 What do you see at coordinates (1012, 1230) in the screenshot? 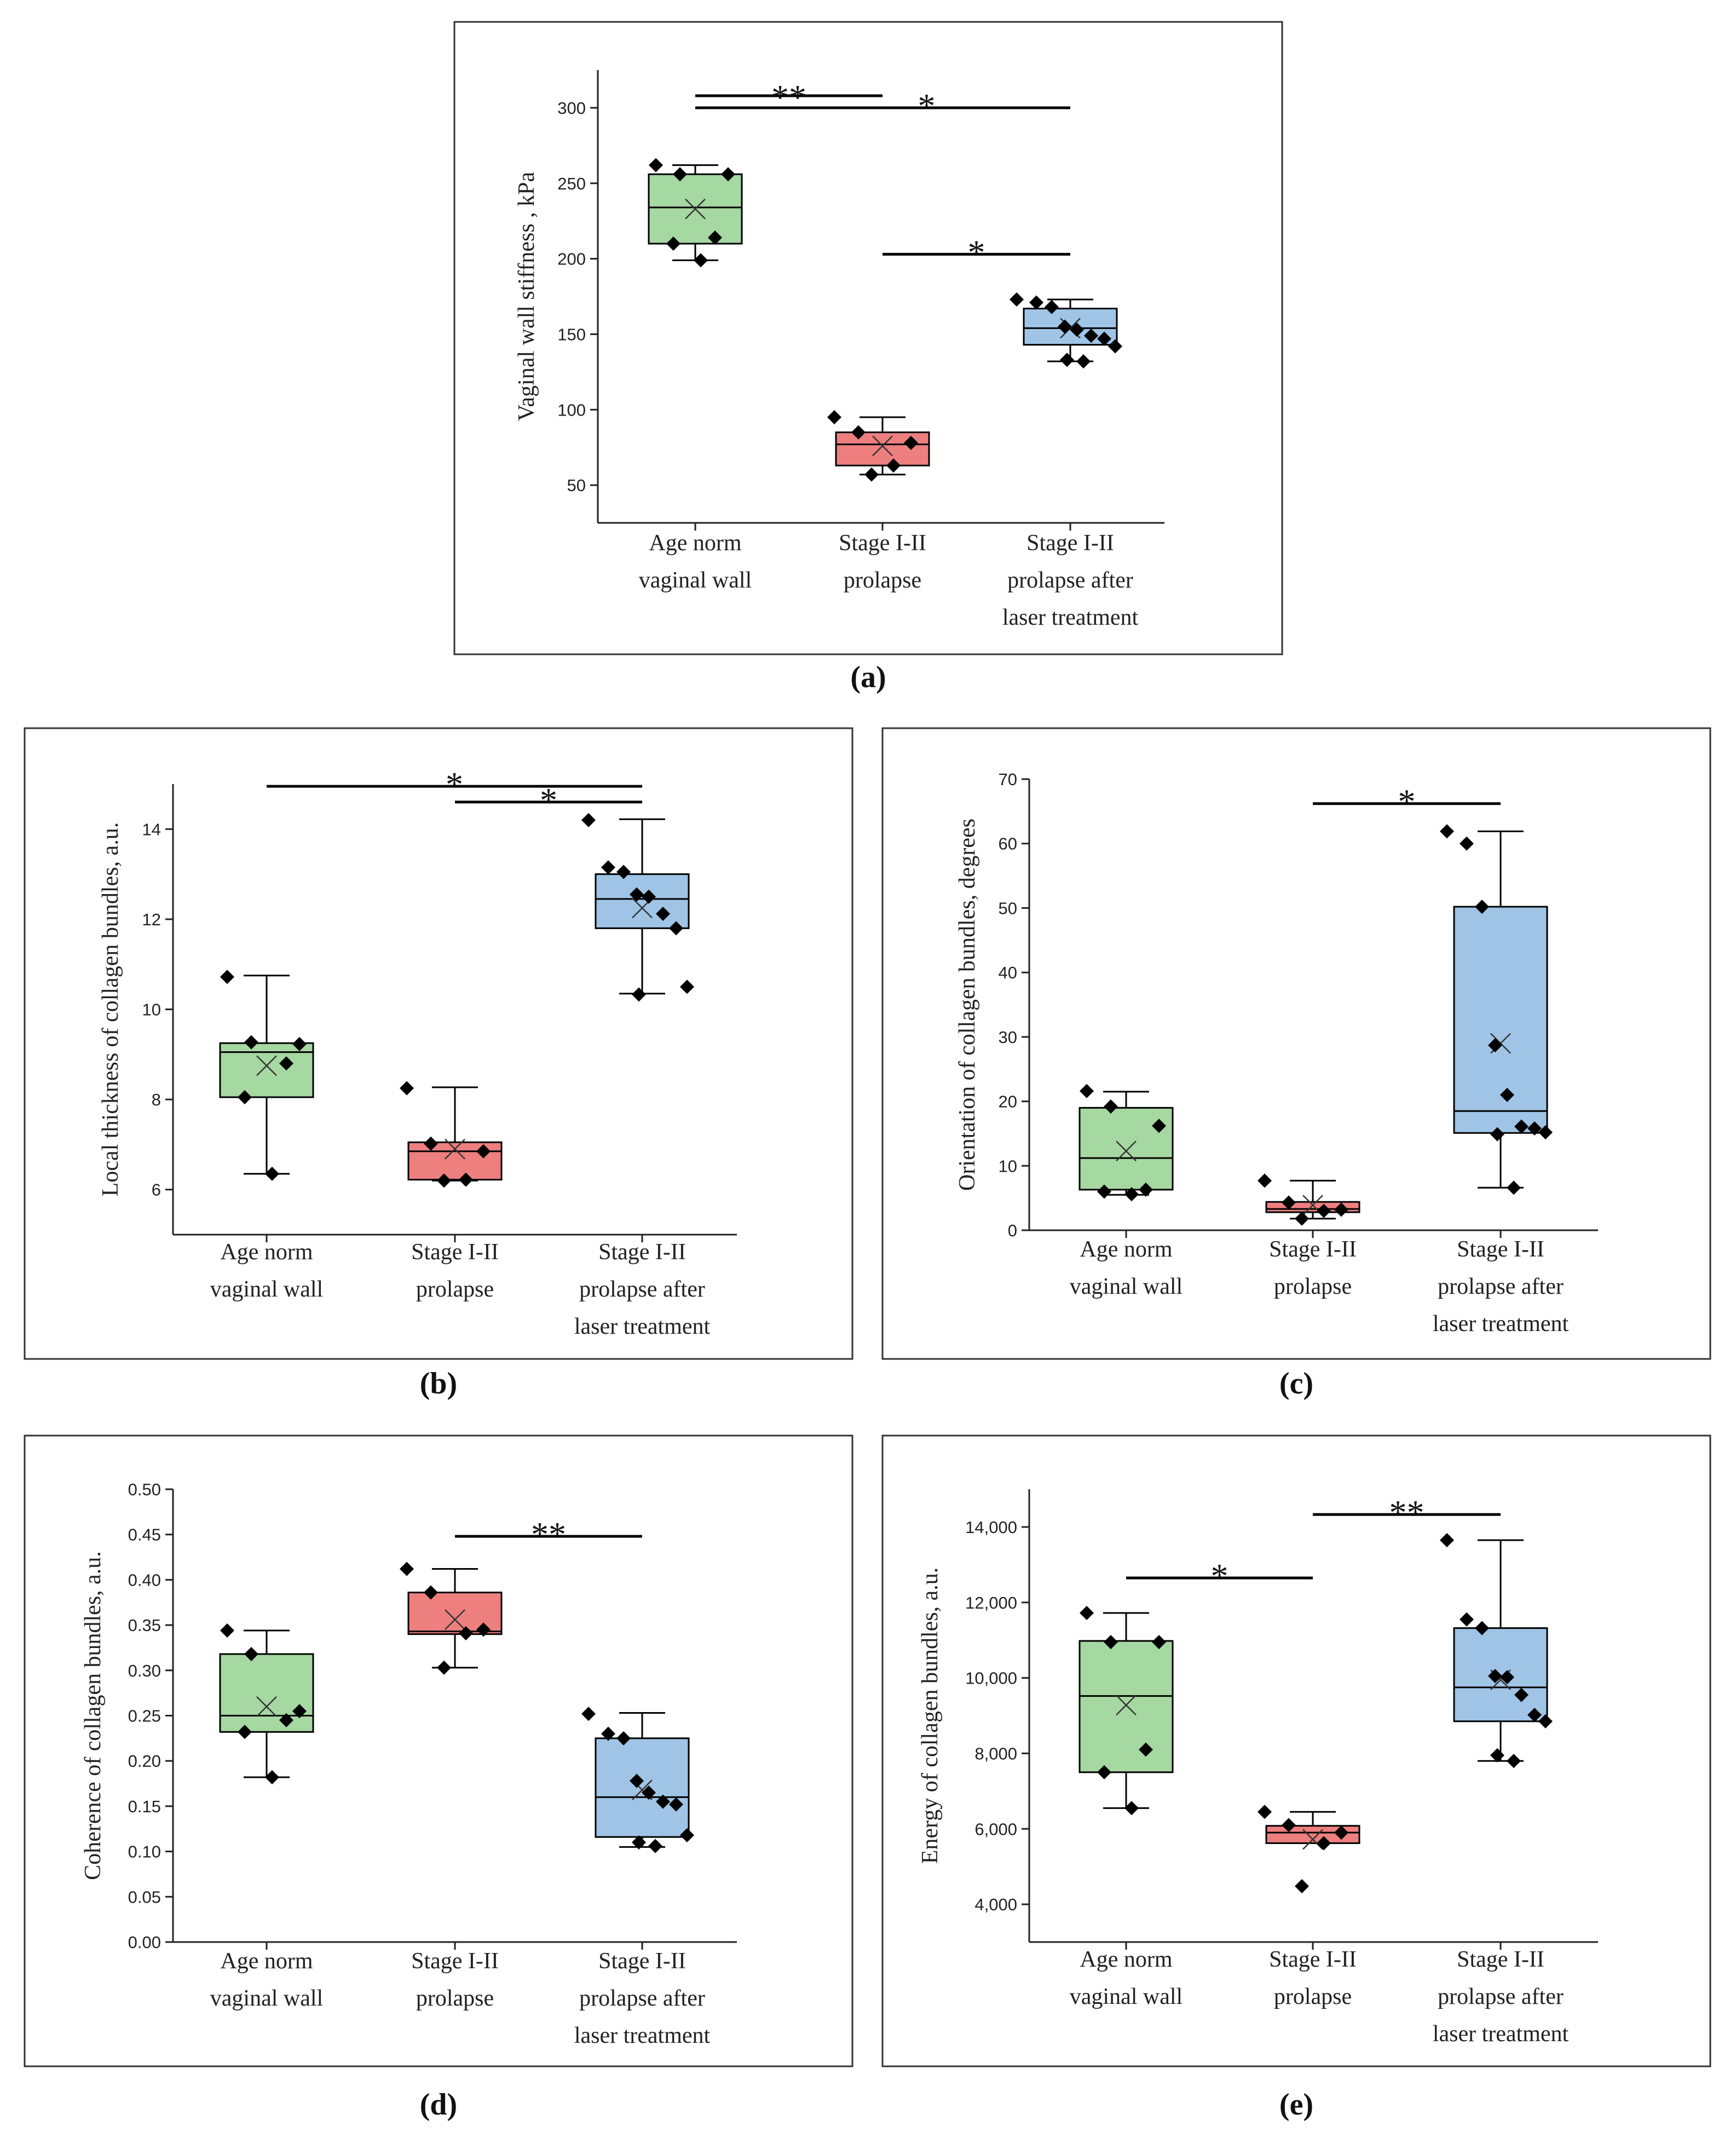
I see `y-tick-label: 0` at bounding box center [1012, 1230].